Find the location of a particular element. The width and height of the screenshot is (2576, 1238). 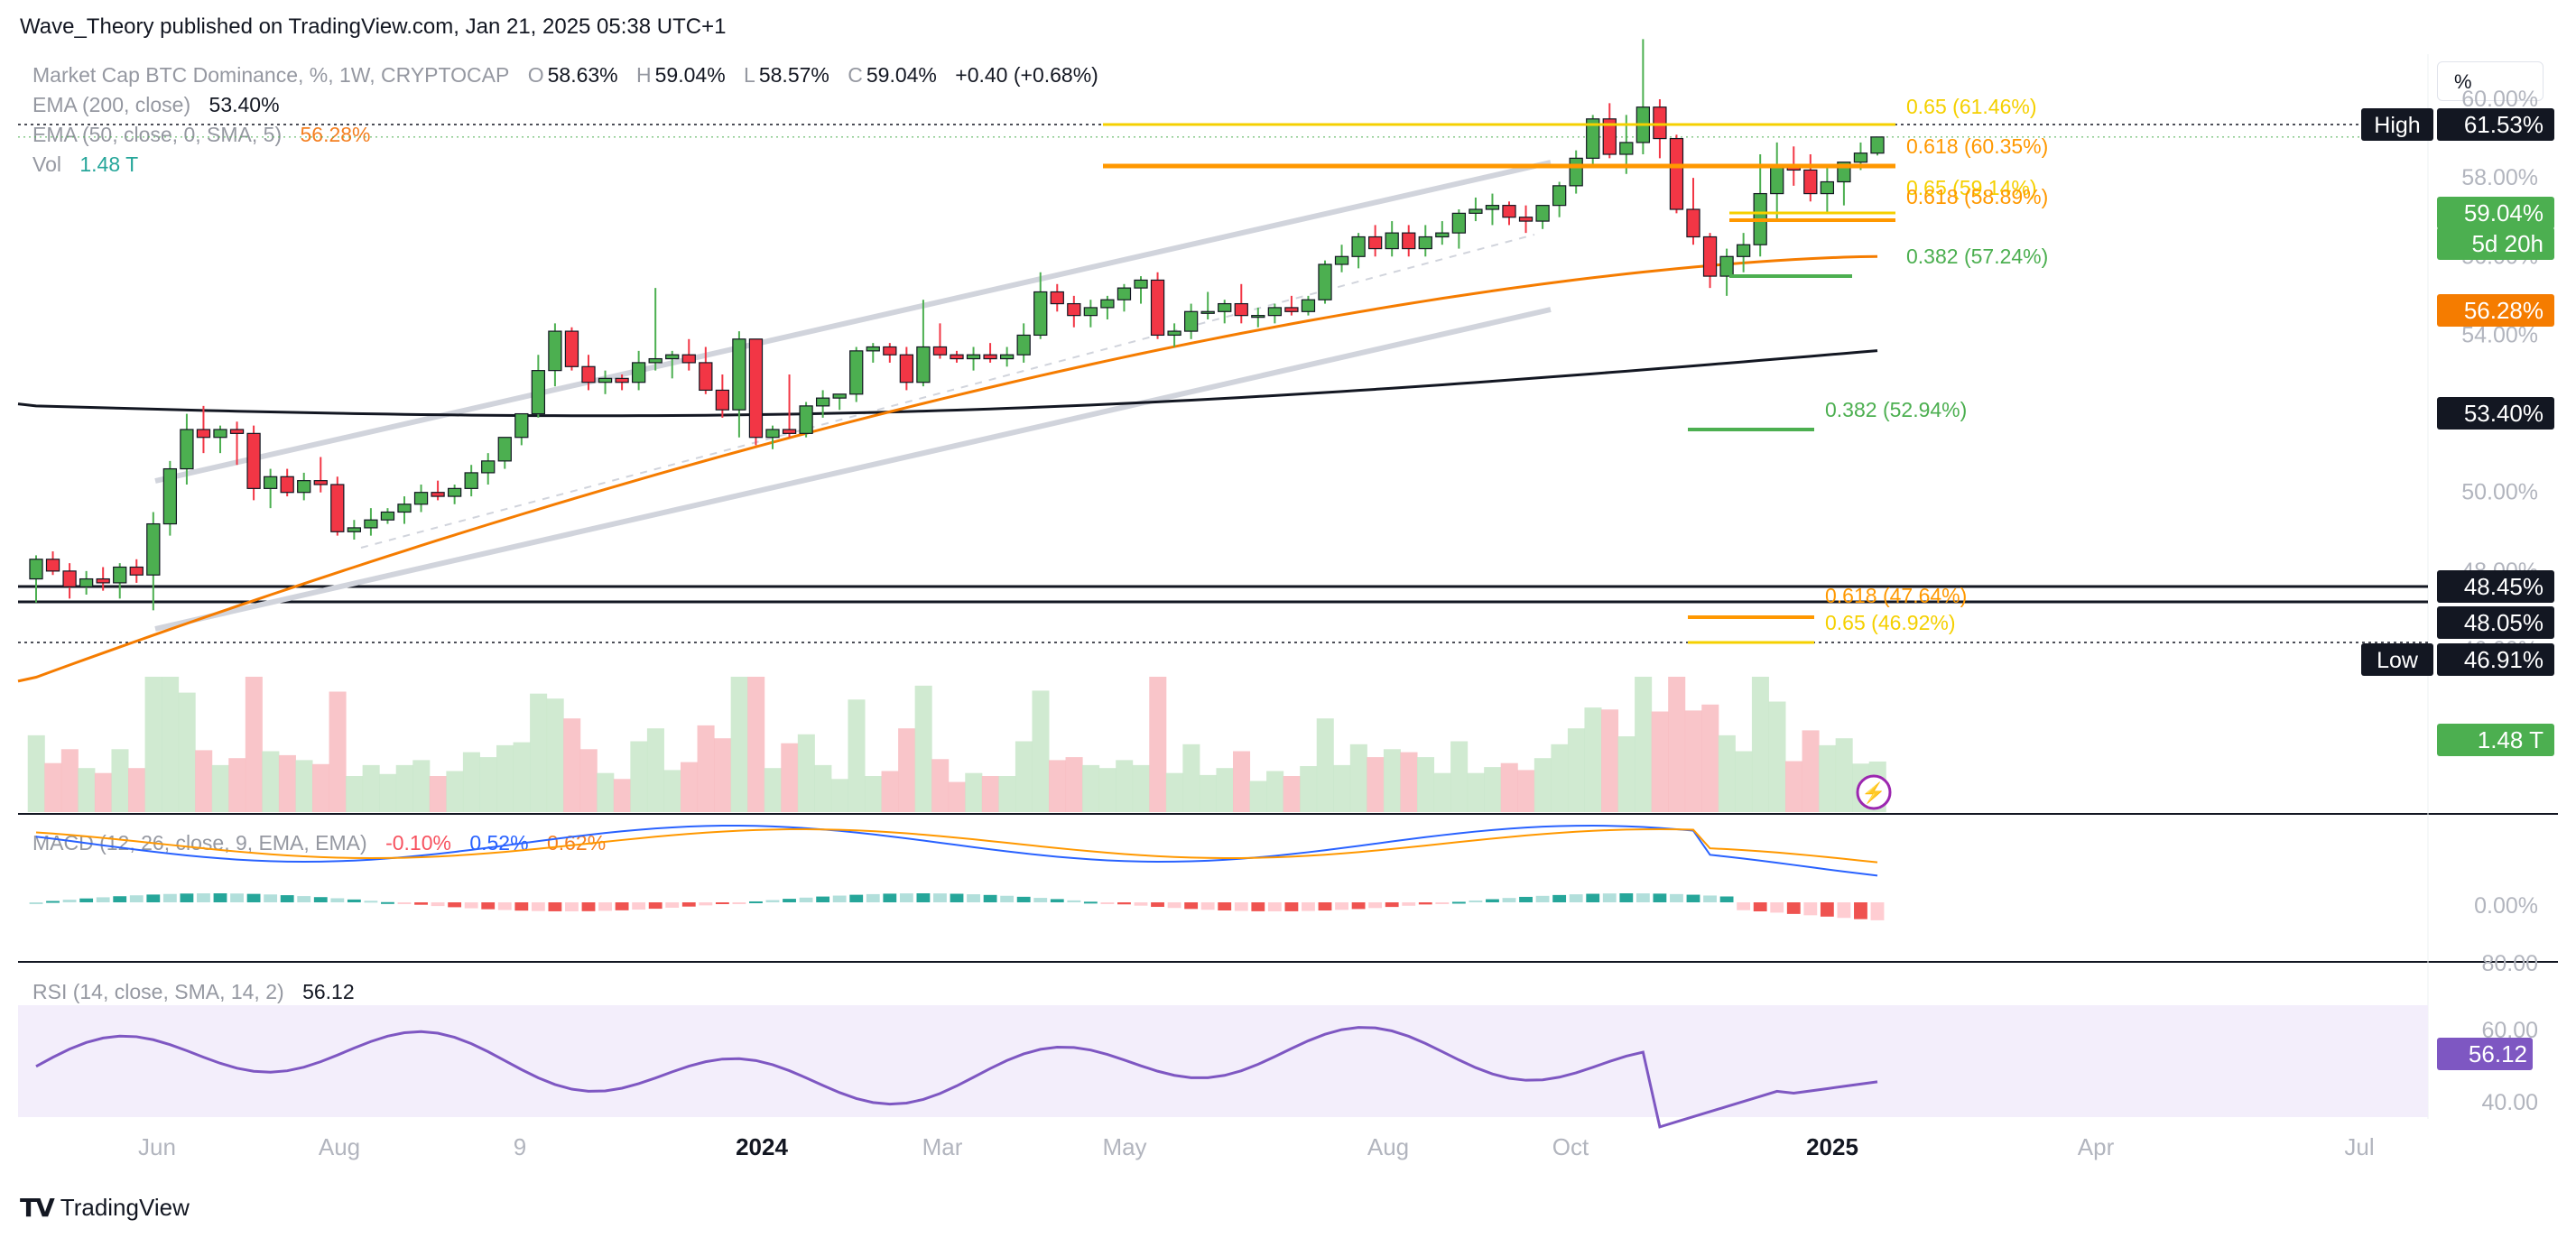

lightning-icon-glyph: ⚡ is located at coordinates (1873, 793).